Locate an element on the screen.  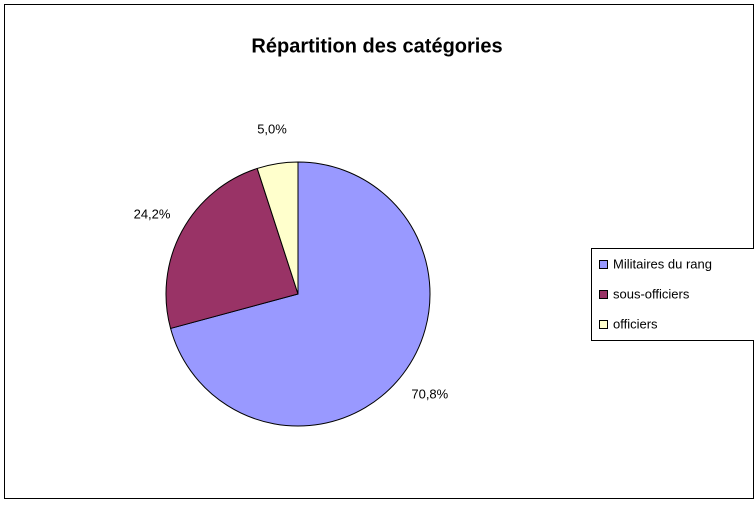
data-label: 24,2% is located at coordinates (152, 213).